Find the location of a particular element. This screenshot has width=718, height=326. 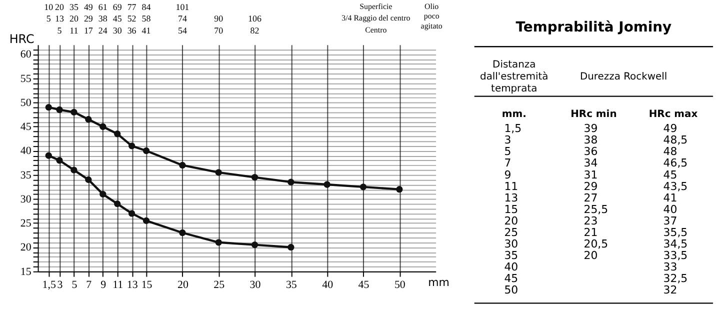

y-tick-label: 60 is located at coordinates (26, 54).